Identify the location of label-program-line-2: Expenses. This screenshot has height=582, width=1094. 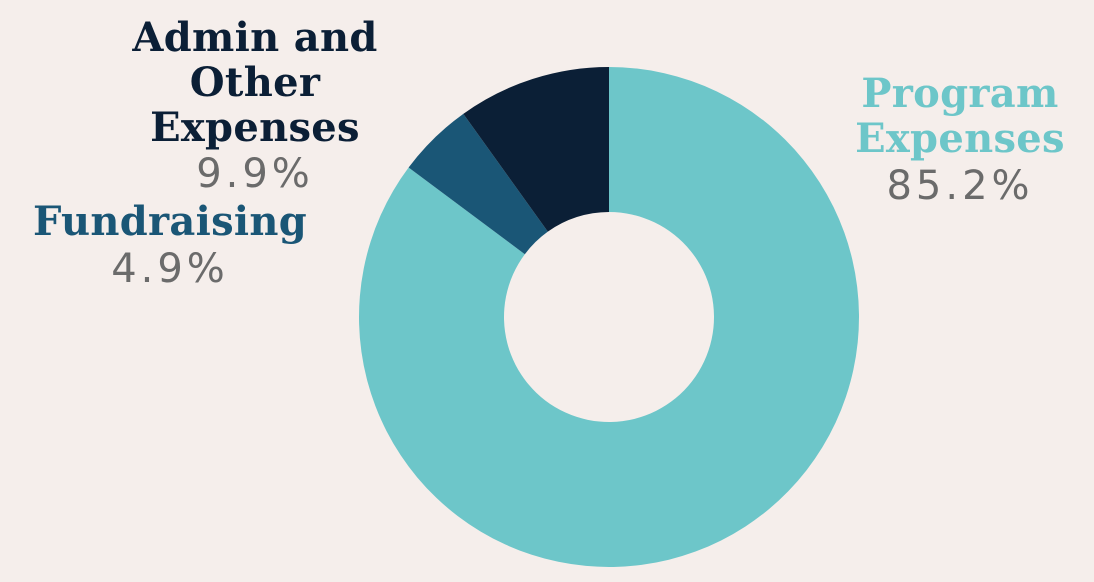
(960, 138).